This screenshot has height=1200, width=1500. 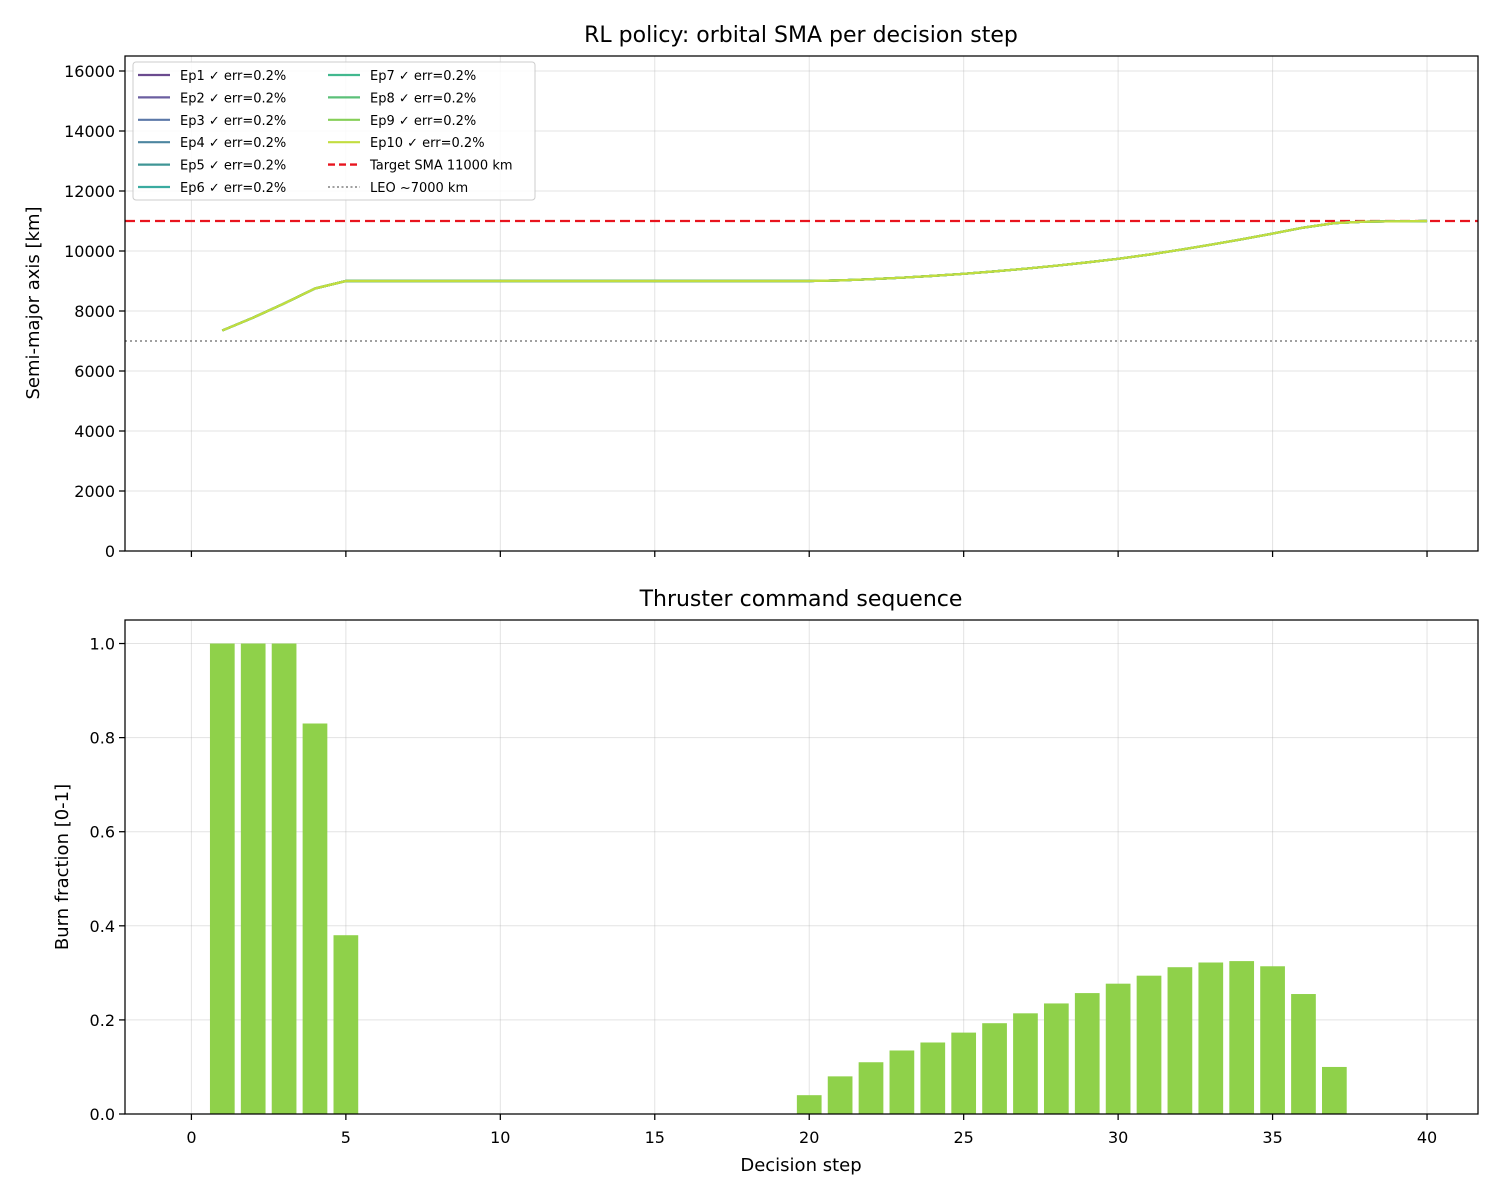 I want to click on sma-y-tick-label: 8000, so click(x=94, y=311).